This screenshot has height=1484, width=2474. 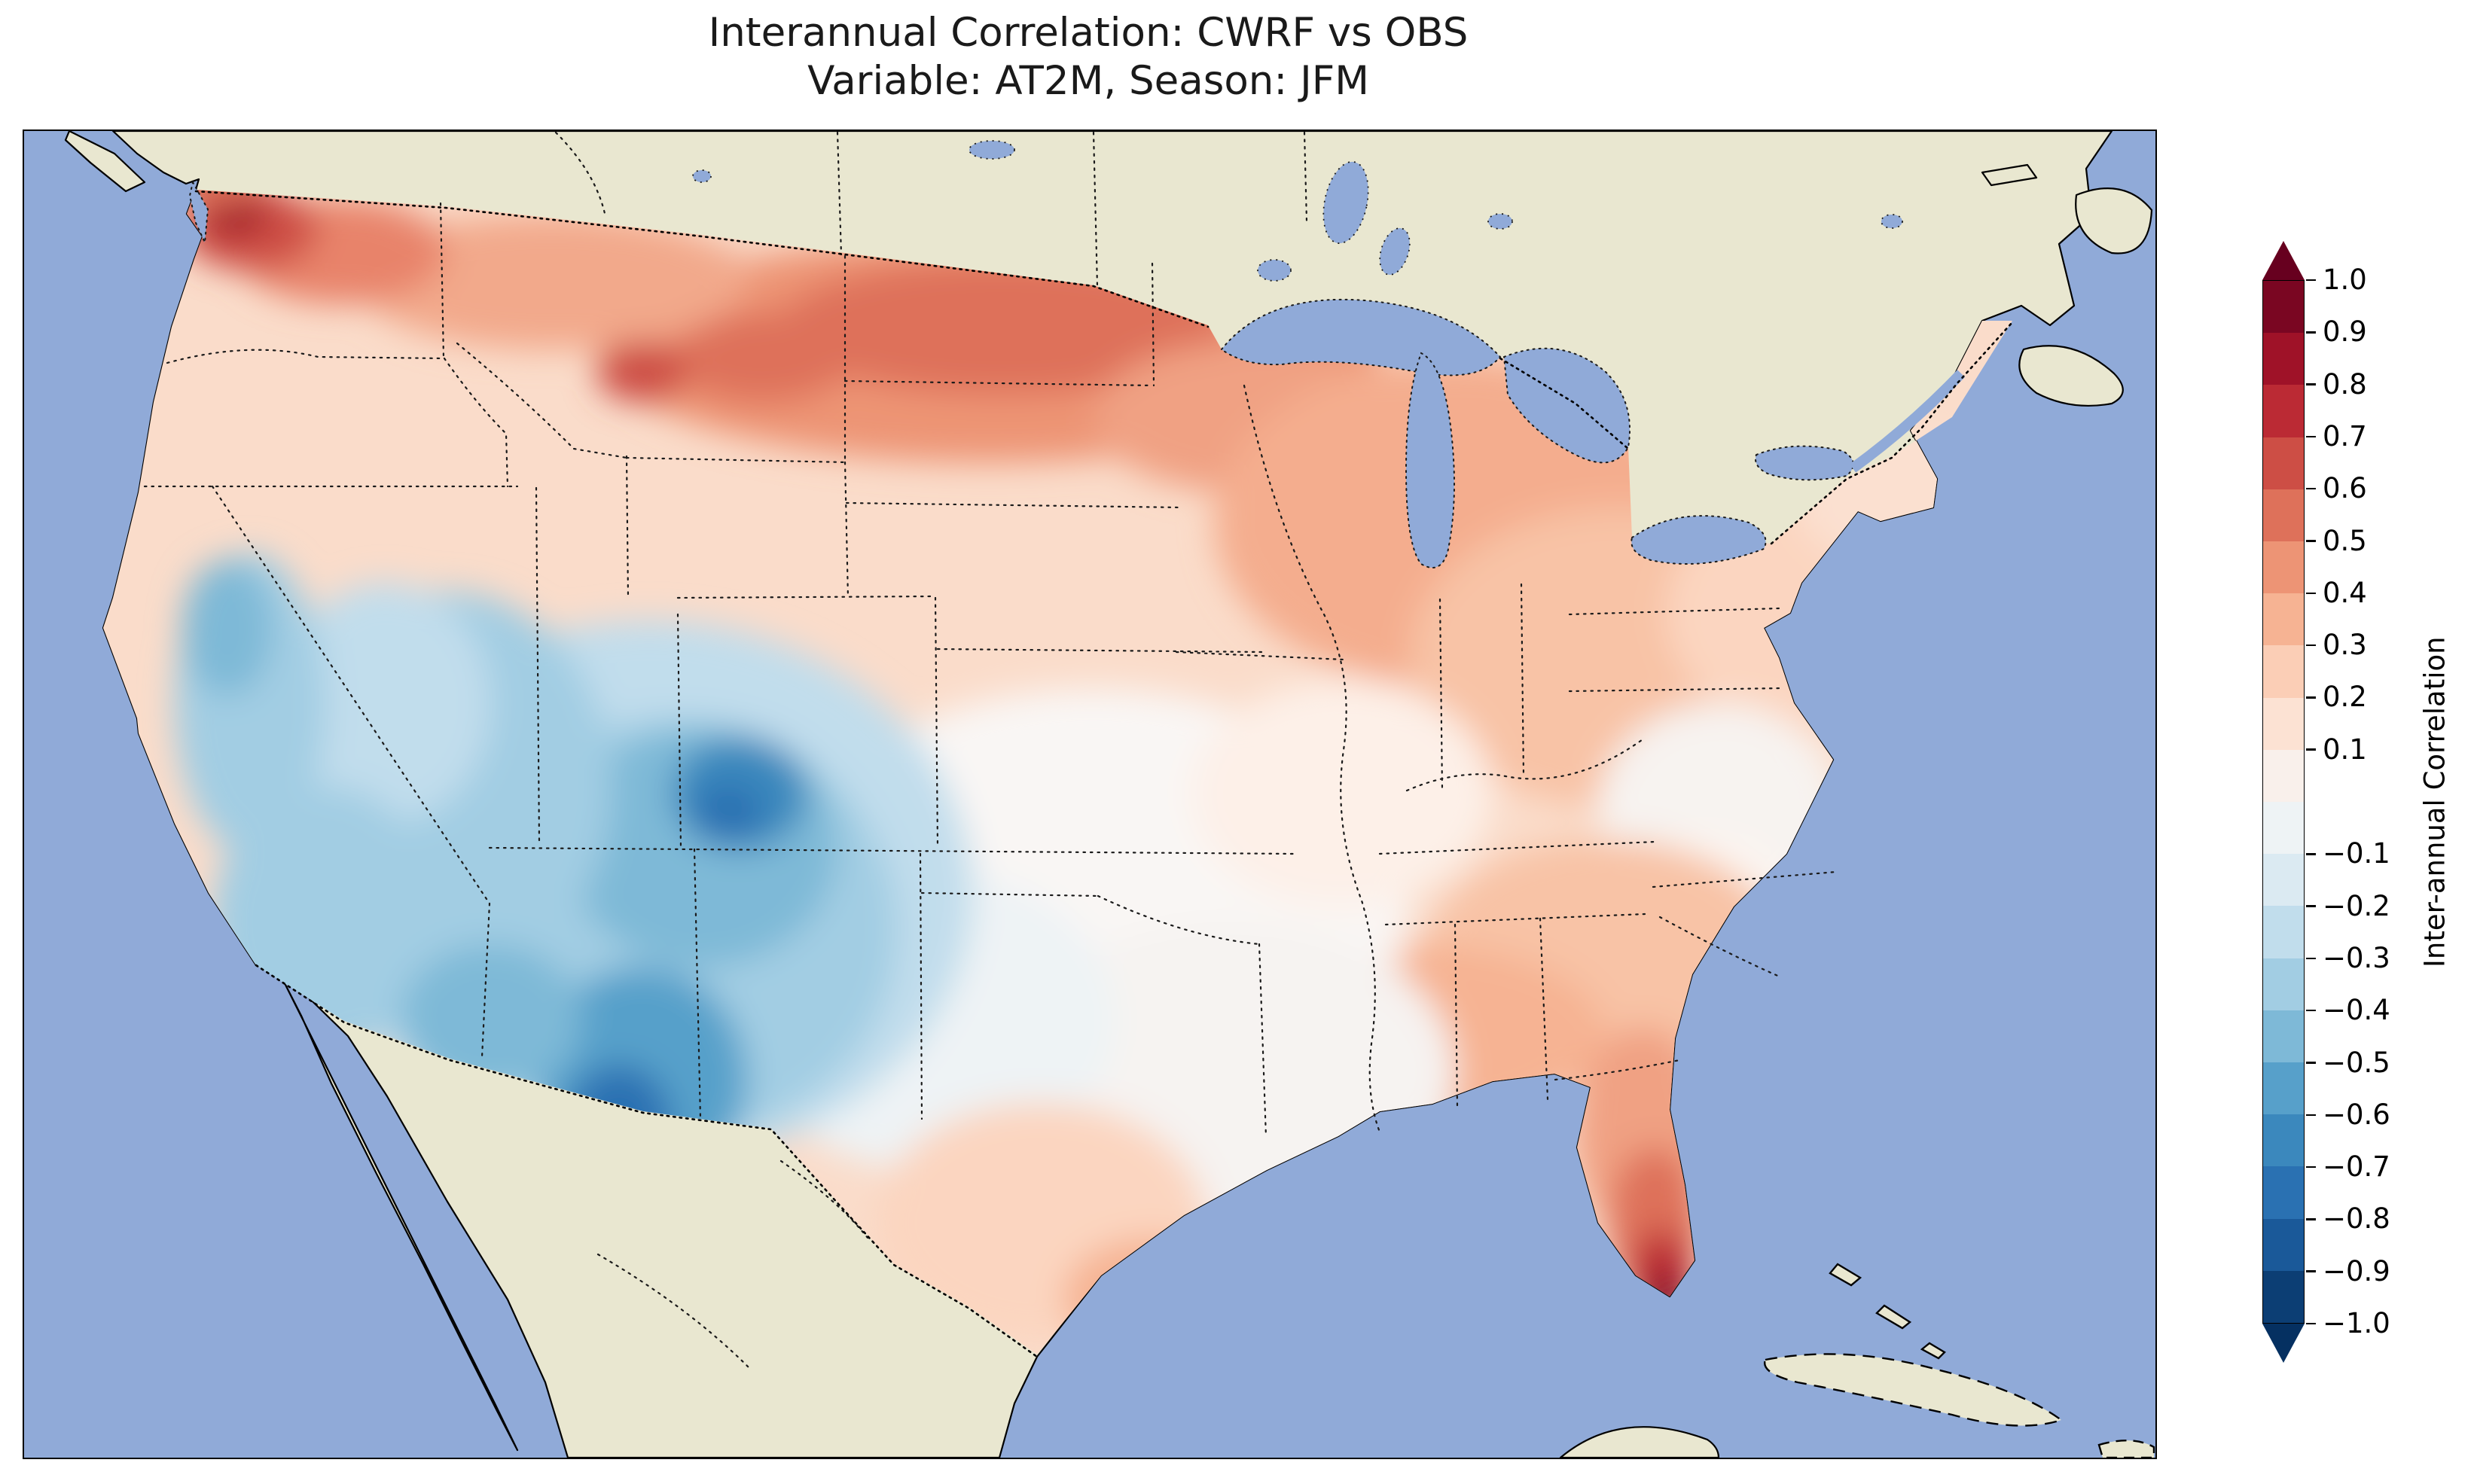 What do you see at coordinates (2345, 384) in the screenshot?
I see `colorbar-tick-label: 0.8` at bounding box center [2345, 384].